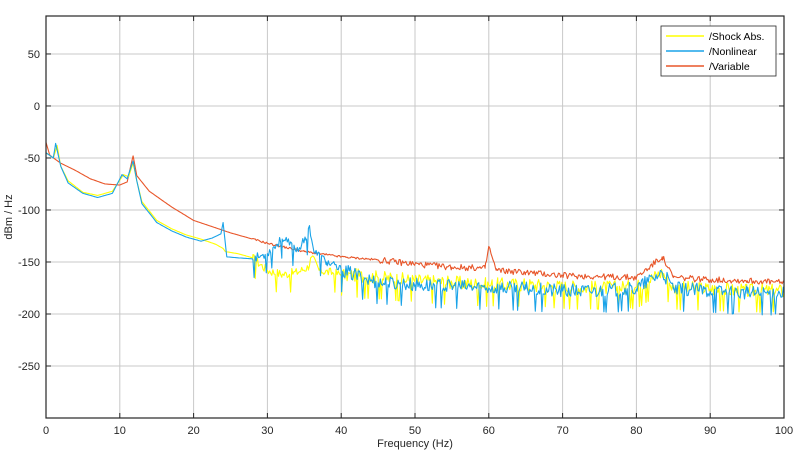  I want to click on y-tick-label: 0, so click(37, 107).